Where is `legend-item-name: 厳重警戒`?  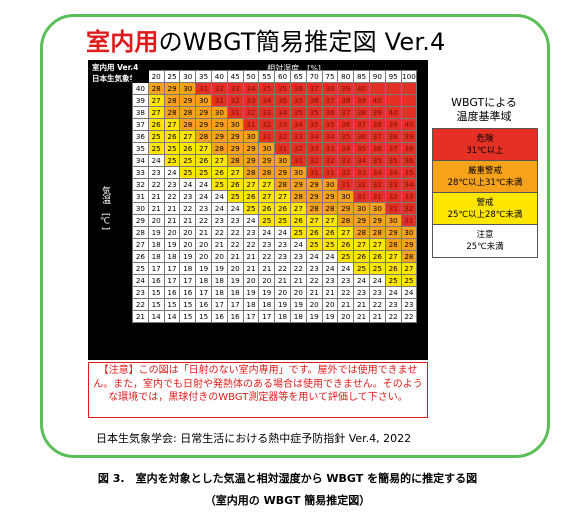 legend-item-name: 厳重警戒 is located at coordinates (484, 171).